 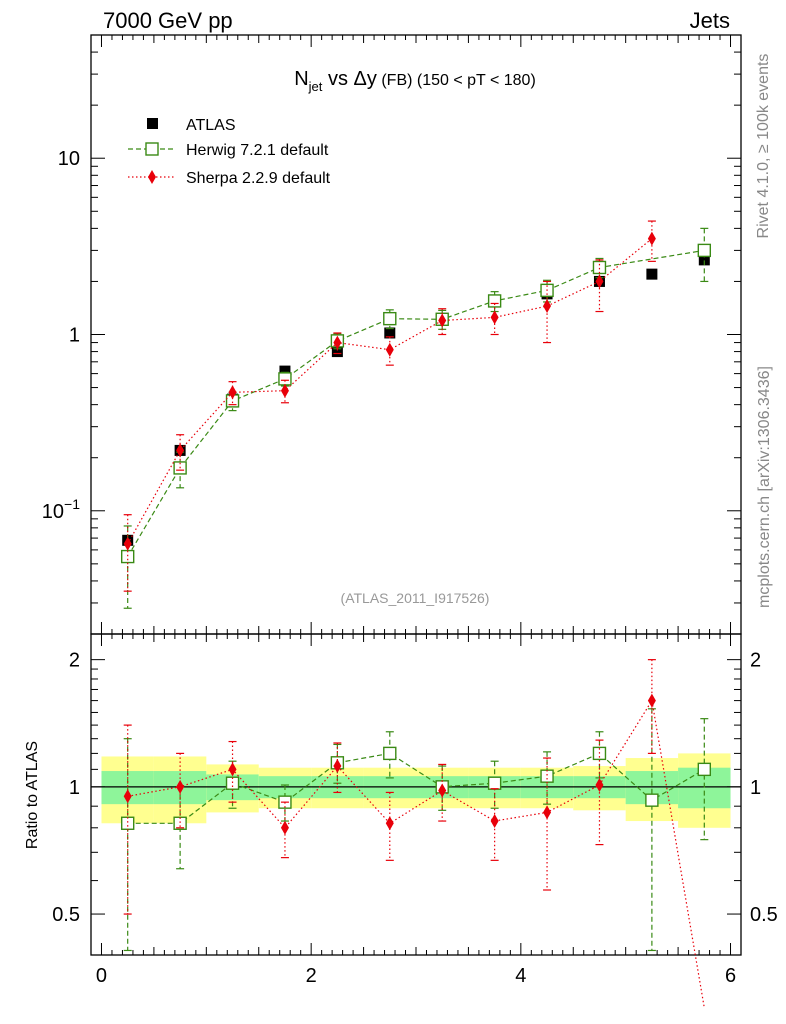 I want to click on header-category: Jets, so click(x=709, y=20).